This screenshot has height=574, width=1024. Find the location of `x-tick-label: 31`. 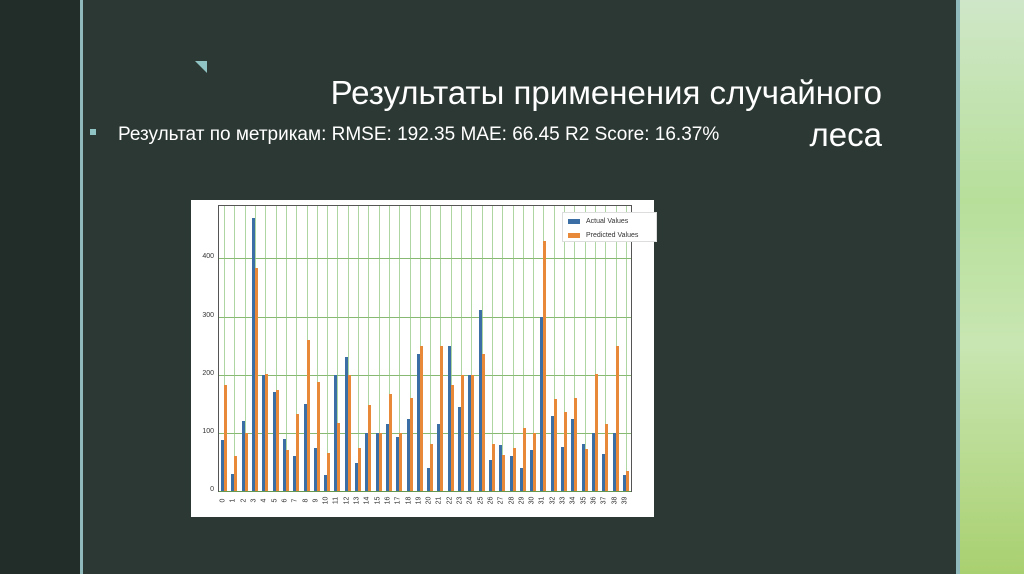

x-tick-label: 31 is located at coordinates (542, 500).